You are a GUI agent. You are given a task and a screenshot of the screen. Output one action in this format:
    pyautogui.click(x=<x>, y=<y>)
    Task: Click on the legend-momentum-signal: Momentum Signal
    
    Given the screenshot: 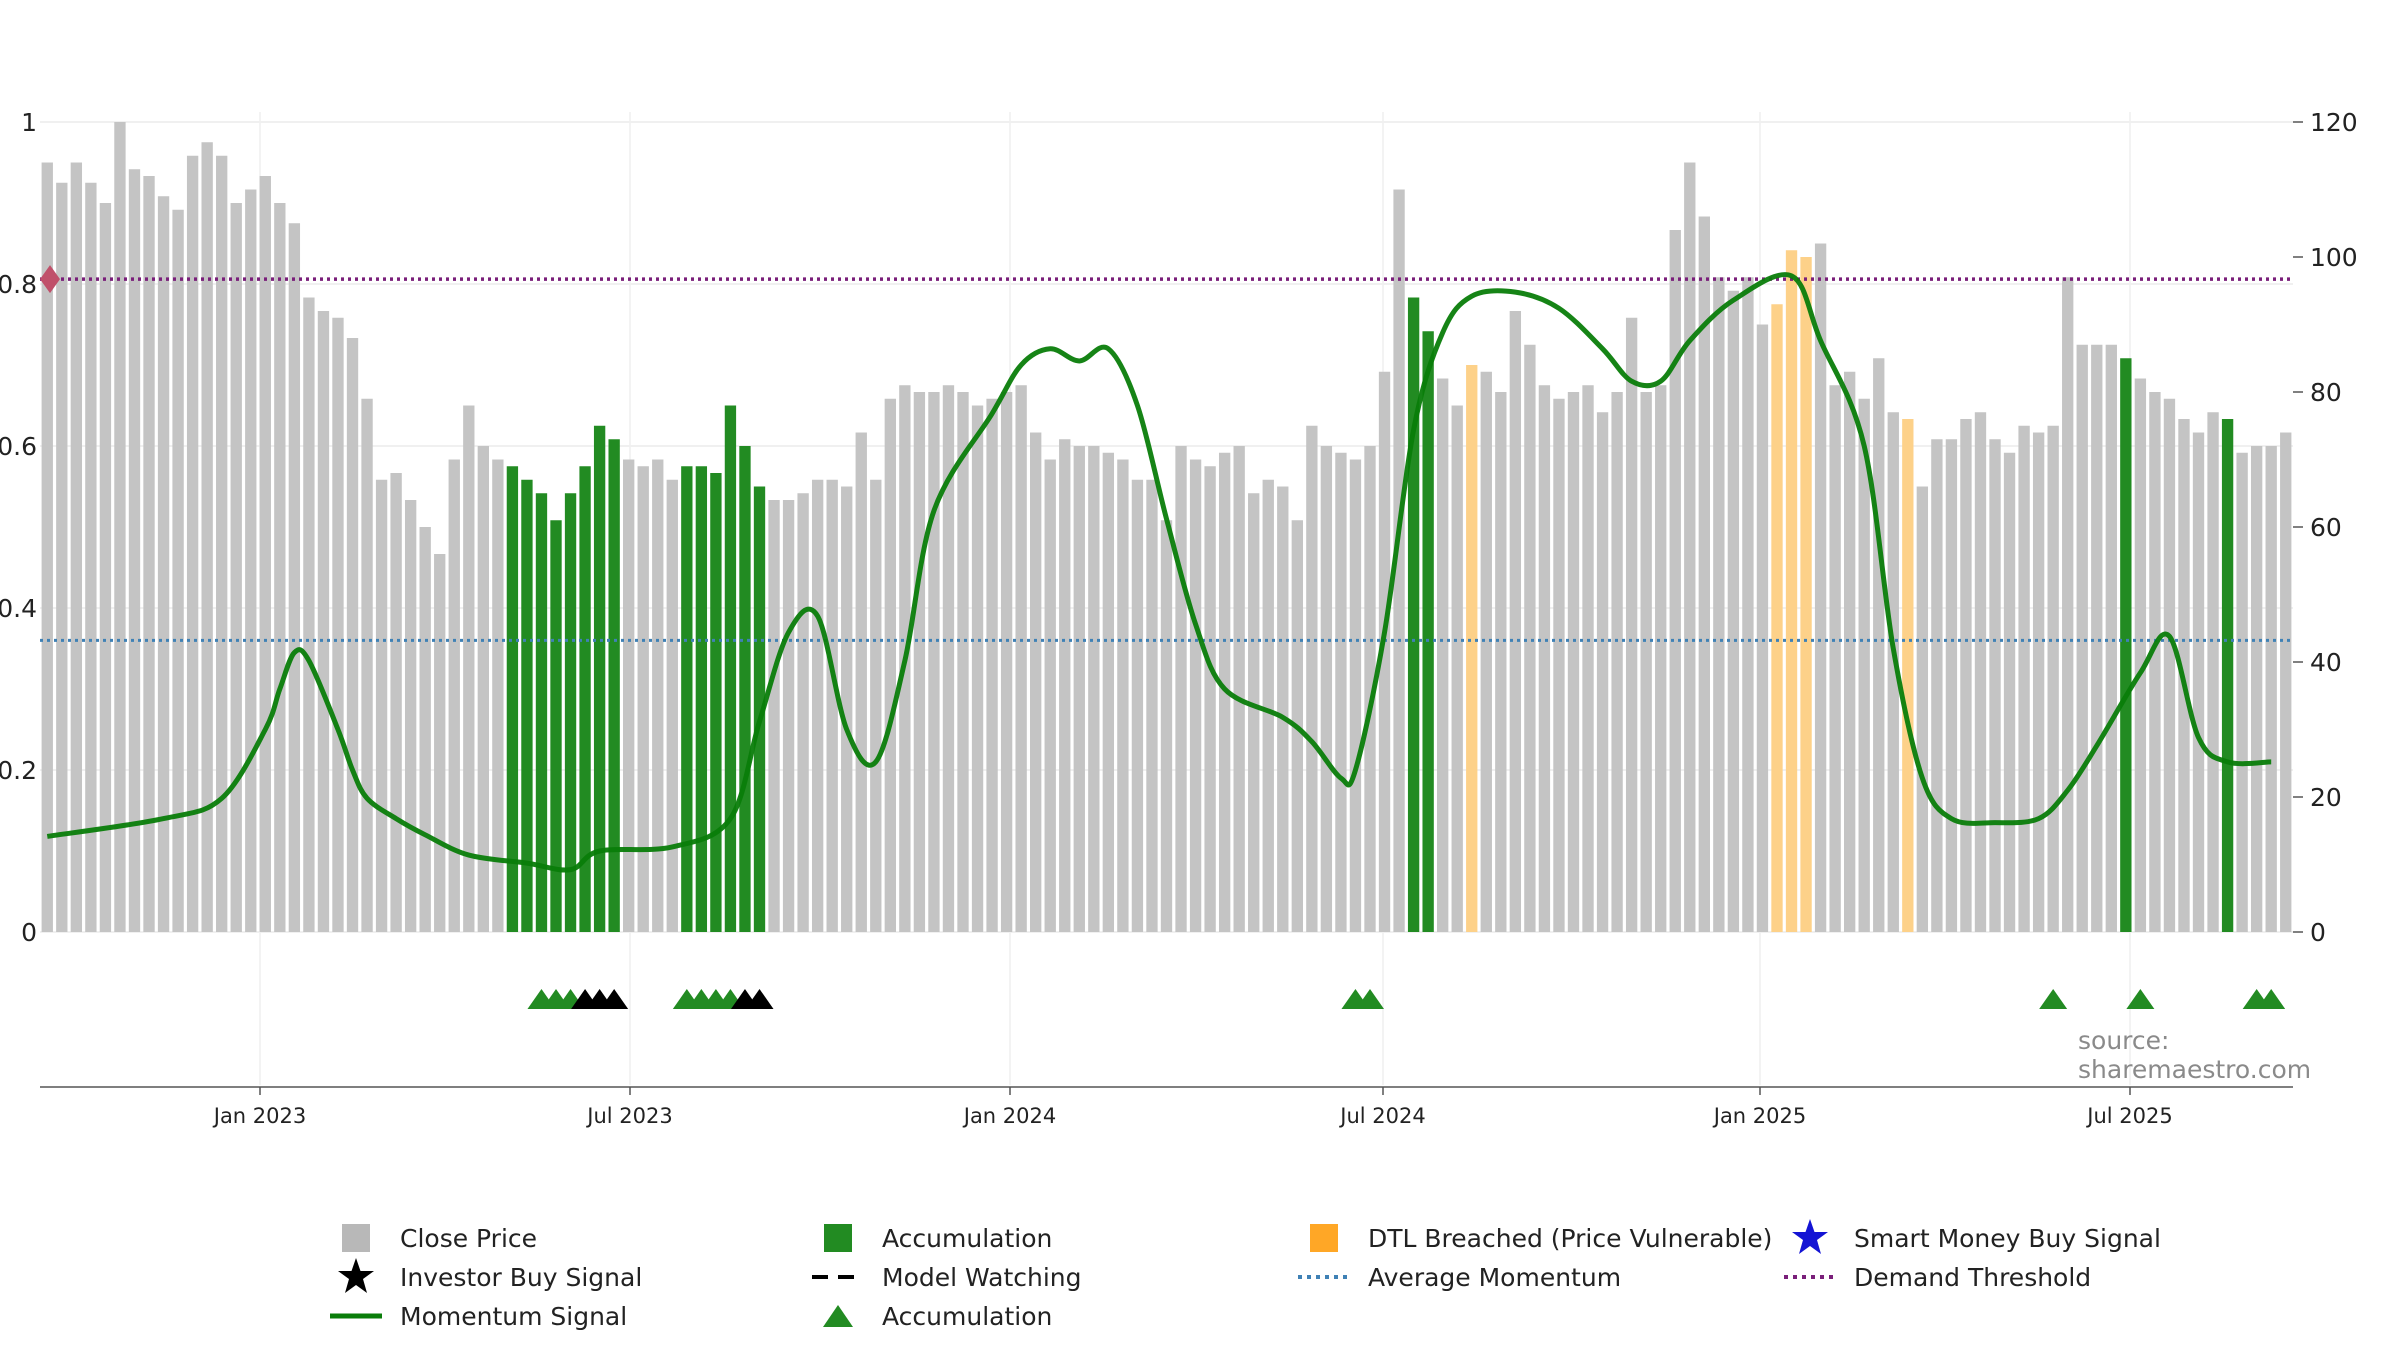 What is the action you would take?
    pyautogui.click(x=478, y=1316)
    